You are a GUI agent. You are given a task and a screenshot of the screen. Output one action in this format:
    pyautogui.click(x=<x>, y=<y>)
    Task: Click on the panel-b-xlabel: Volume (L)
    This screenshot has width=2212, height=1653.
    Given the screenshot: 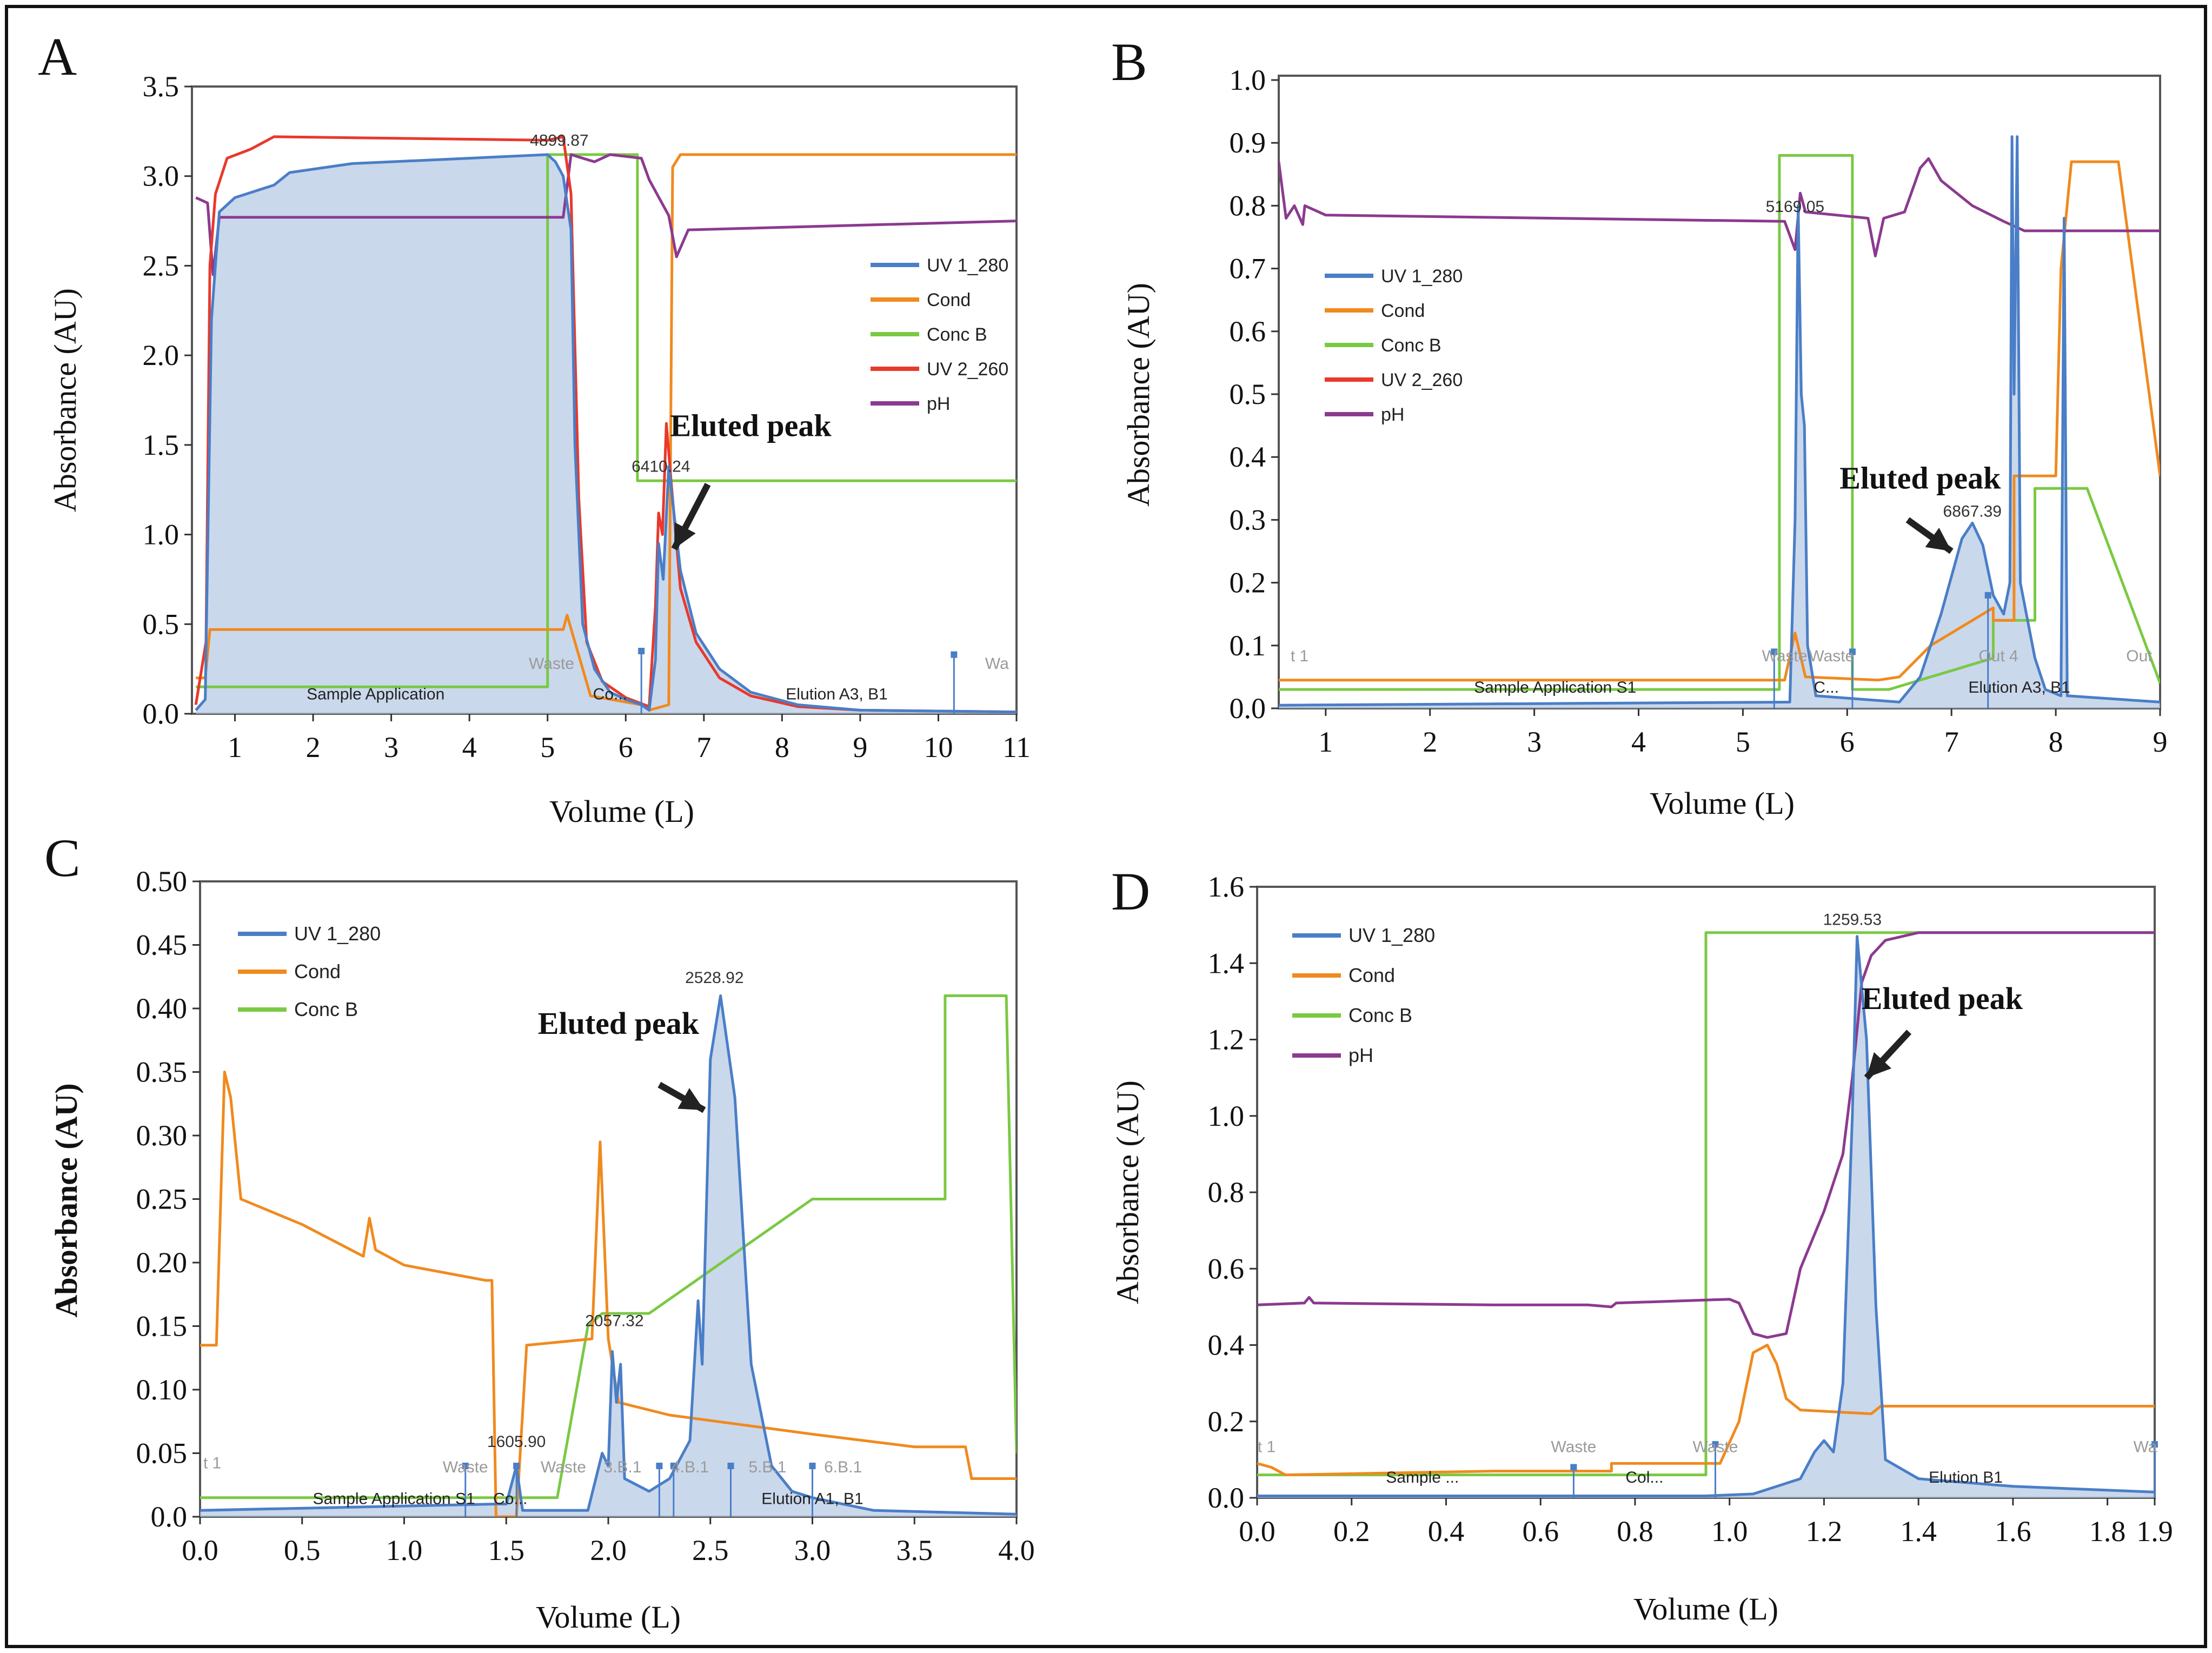 What is the action you would take?
    pyautogui.click(x=1722, y=803)
    